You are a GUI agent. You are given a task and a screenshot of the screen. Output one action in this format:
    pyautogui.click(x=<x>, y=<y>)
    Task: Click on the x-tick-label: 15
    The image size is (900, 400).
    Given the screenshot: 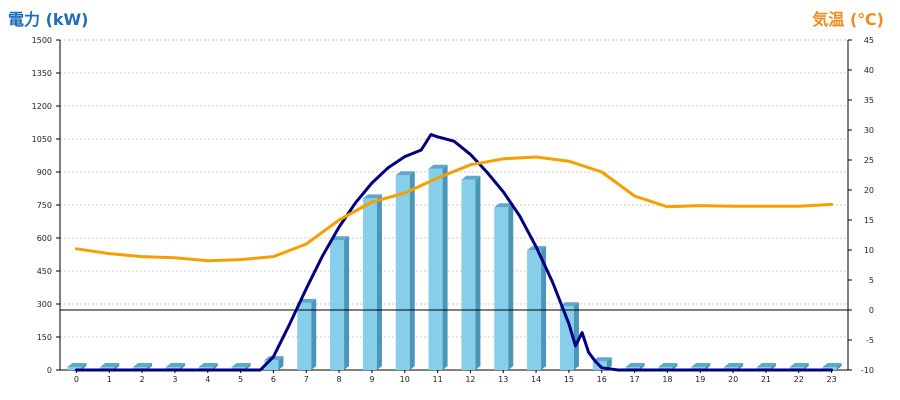 What is the action you would take?
    pyautogui.click(x=569, y=379)
    